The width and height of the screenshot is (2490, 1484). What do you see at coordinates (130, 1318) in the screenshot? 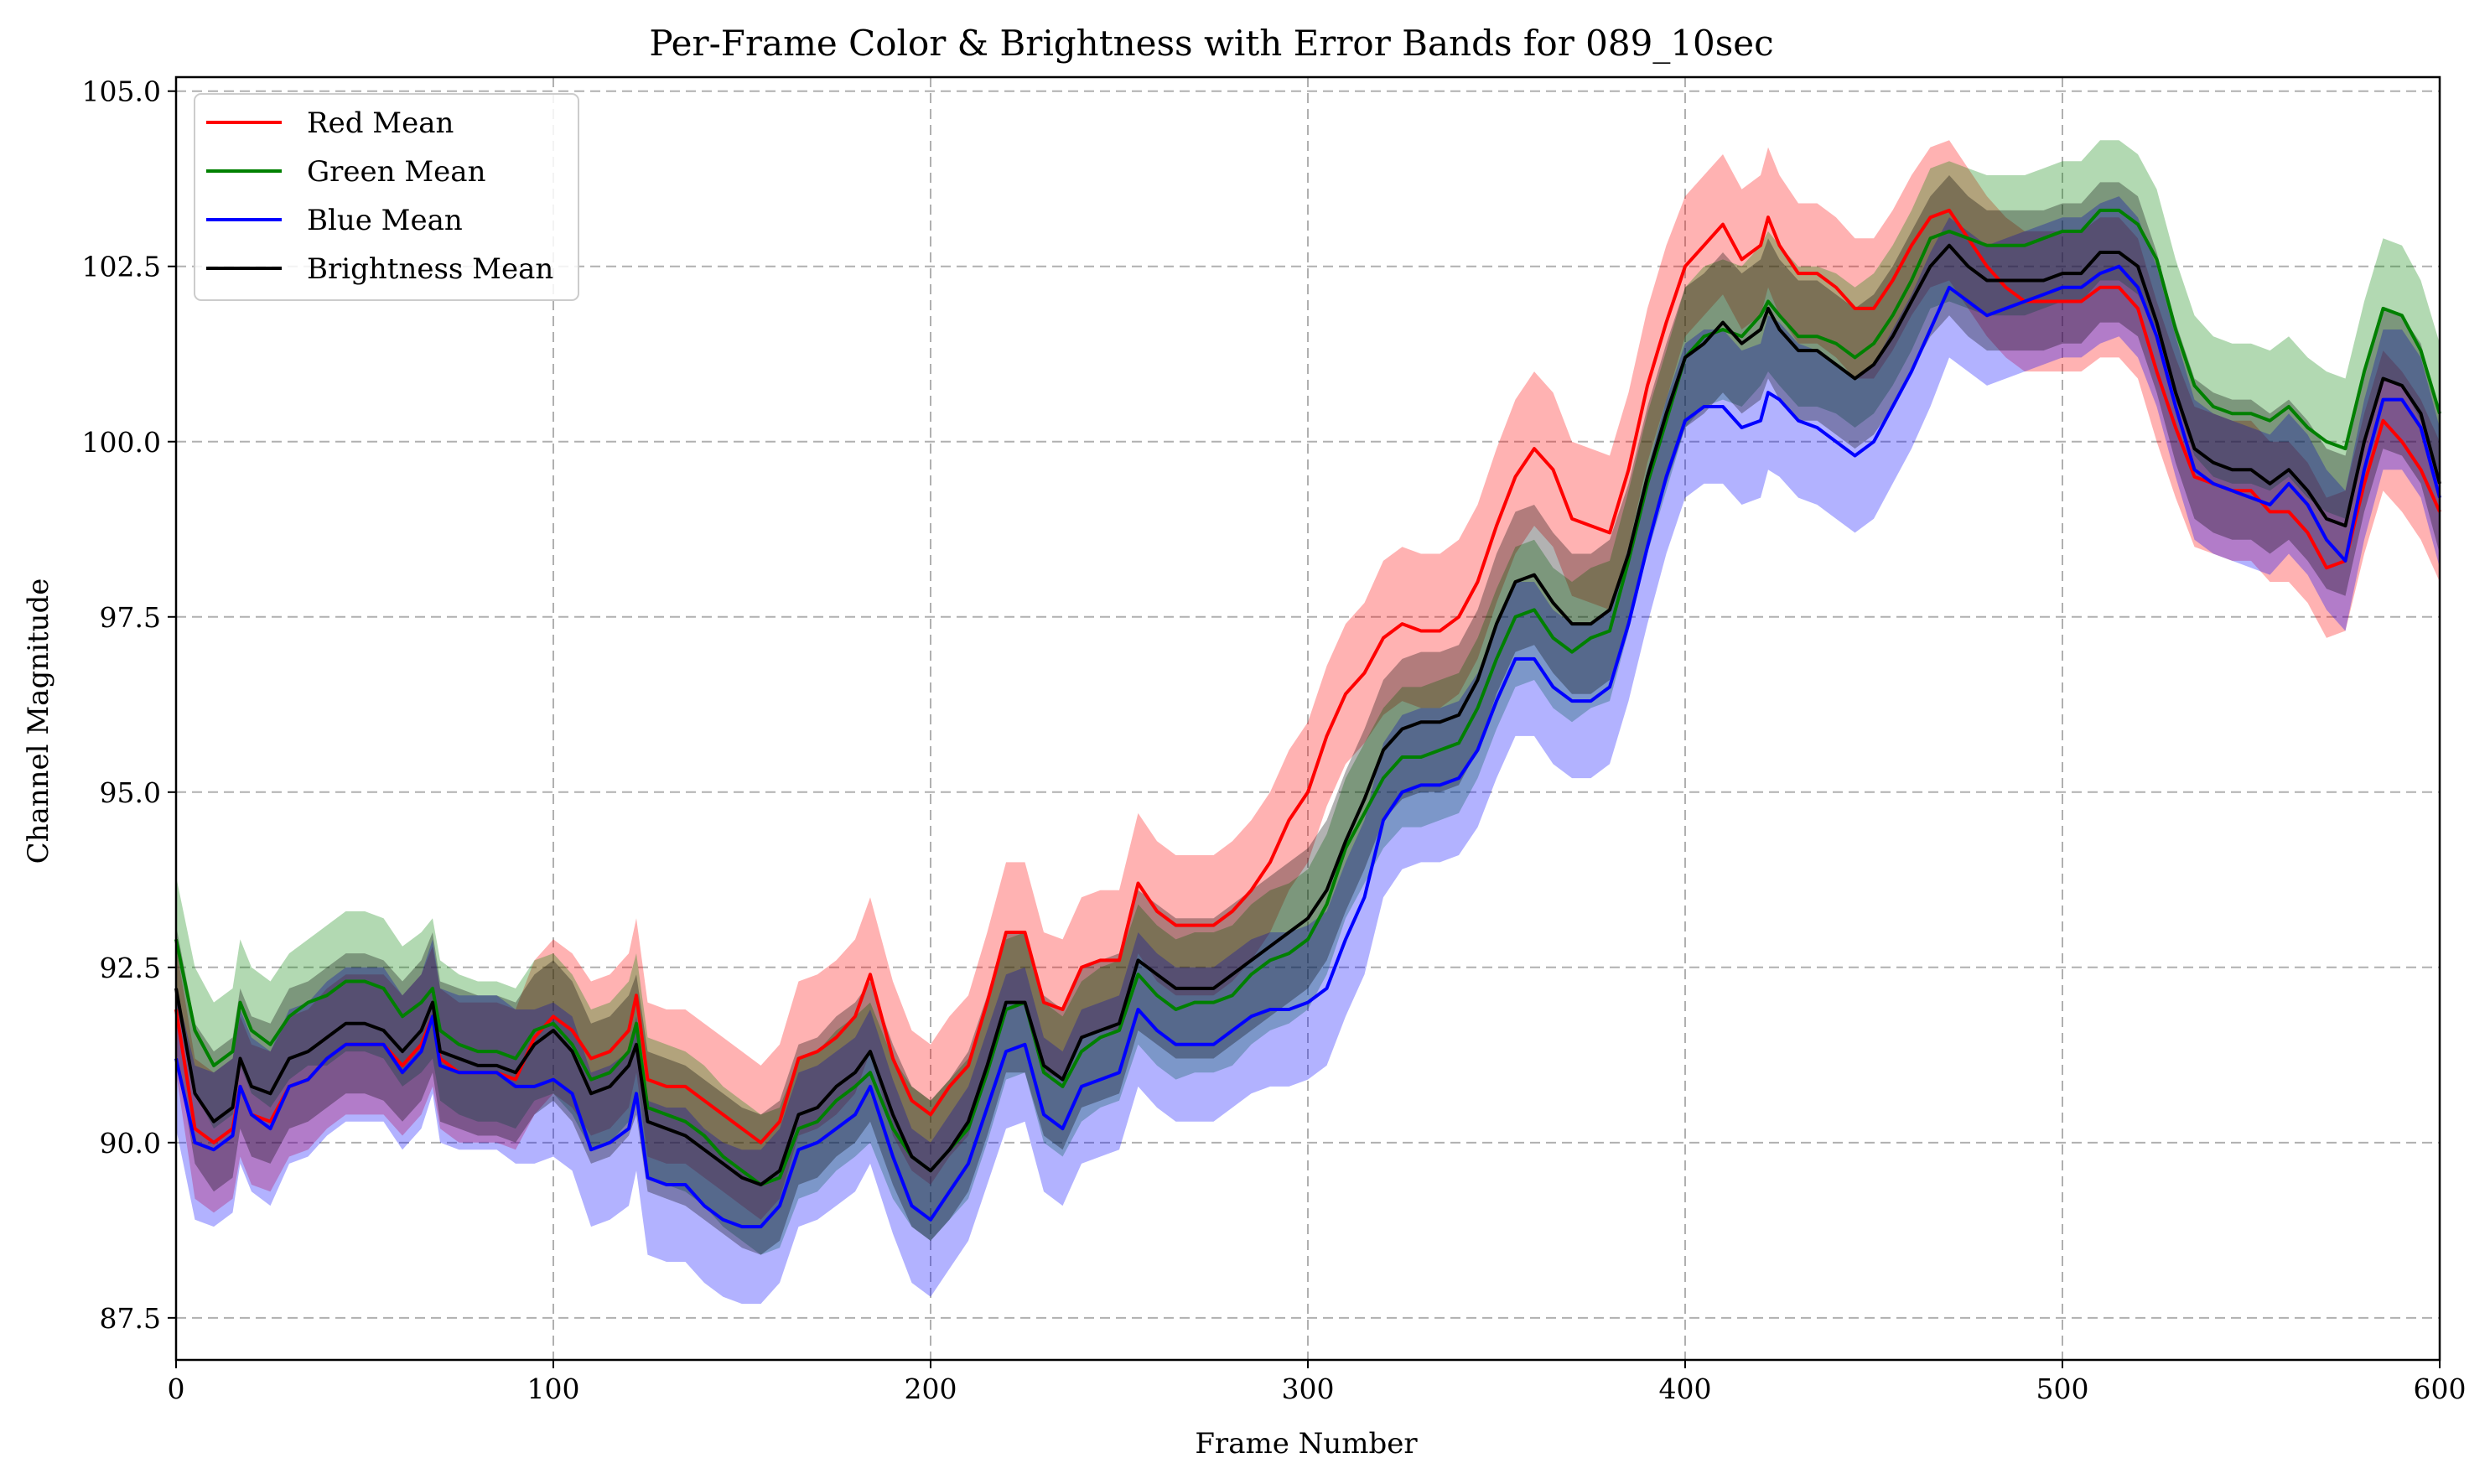
I see `y-tick-label: 87.5` at bounding box center [130, 1318].